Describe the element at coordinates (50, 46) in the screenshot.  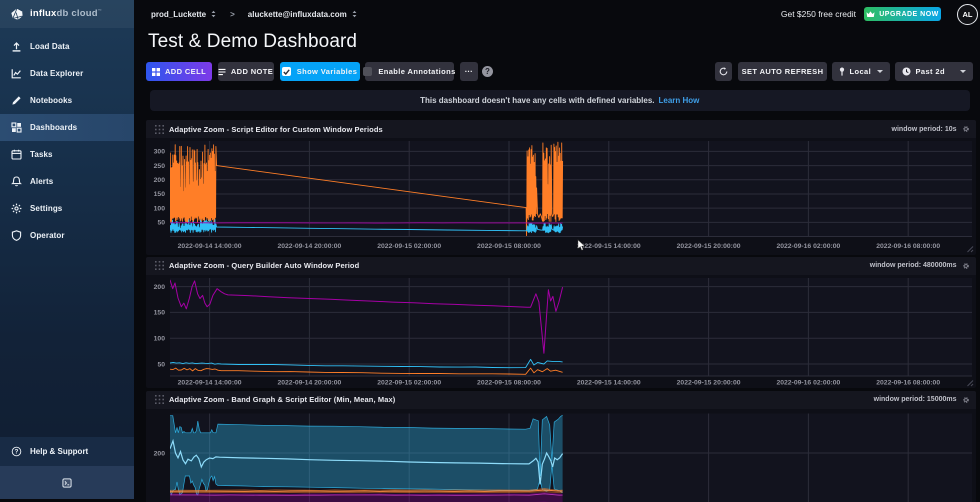
I see `sidebar-item-label: Load Data` at that location.